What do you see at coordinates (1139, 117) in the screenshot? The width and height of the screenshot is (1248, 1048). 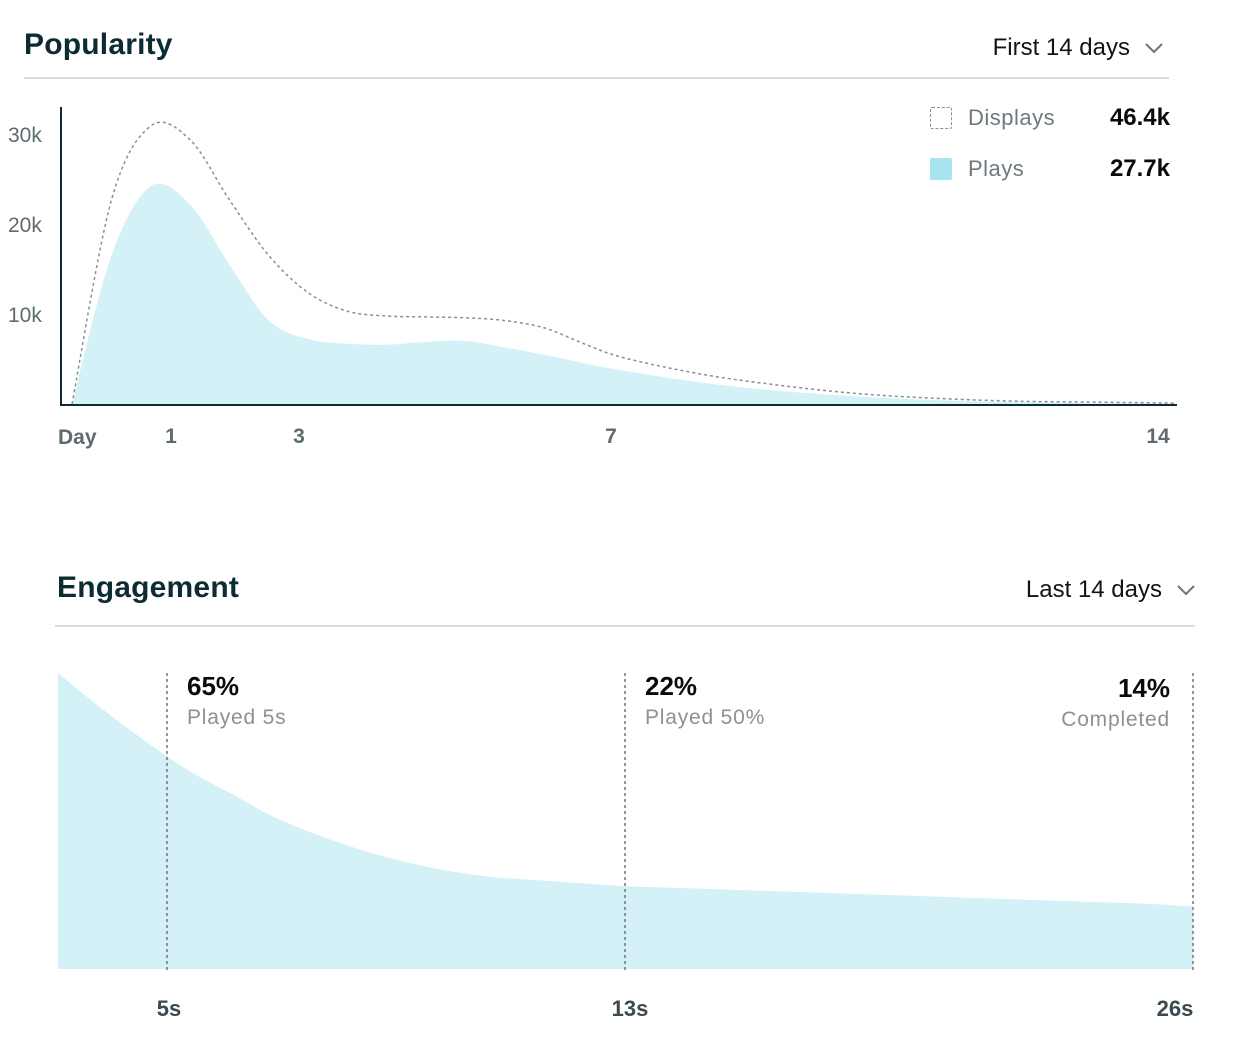 I see `legend-value: 46.4k` at bounding box center [1139, 117].